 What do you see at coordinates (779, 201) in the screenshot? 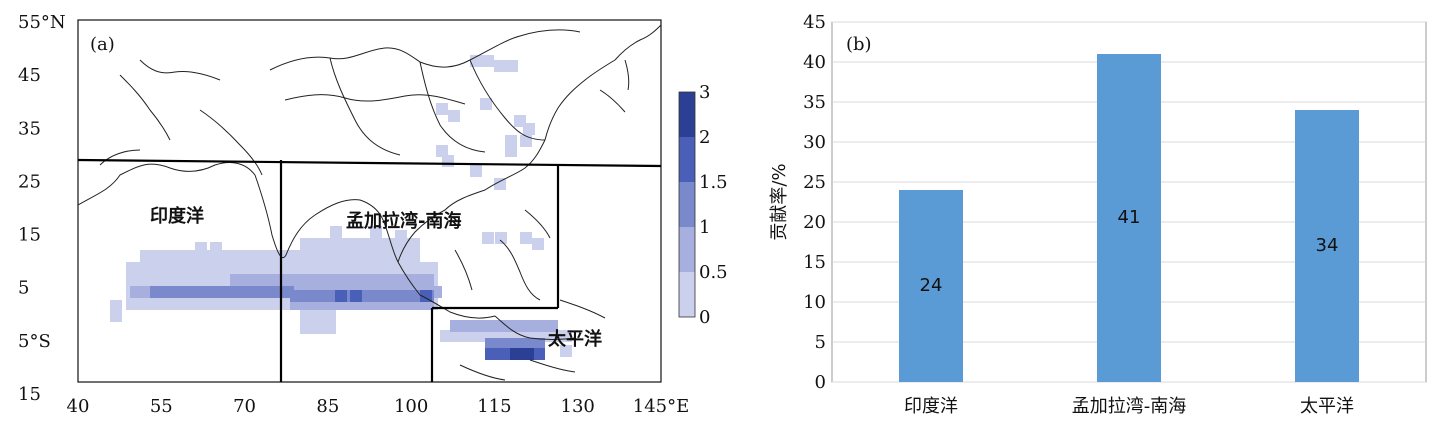
I see `y-axis-label: 贡献率/%` at bounding box center [779, 201].